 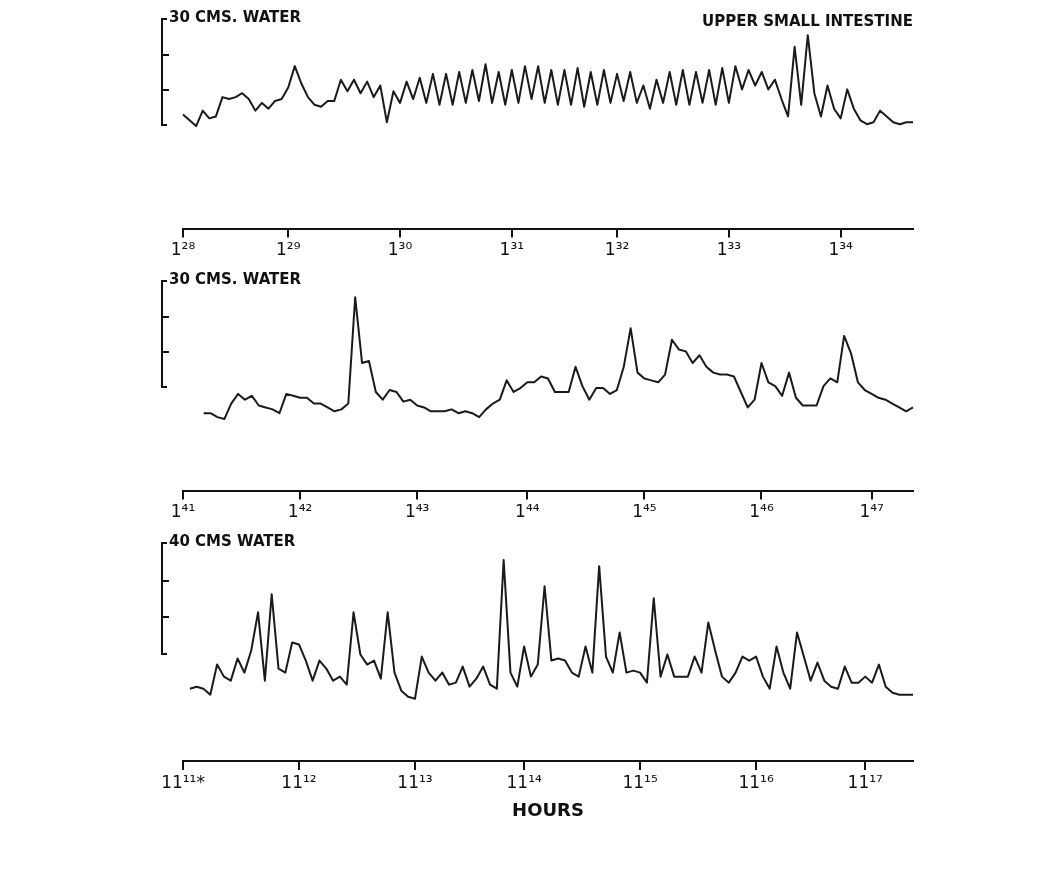 What do you see at coordinates (183, 249) in the screenshot?
I see `x-tick-label: 1²⁸` at bounding box center [183, 249].